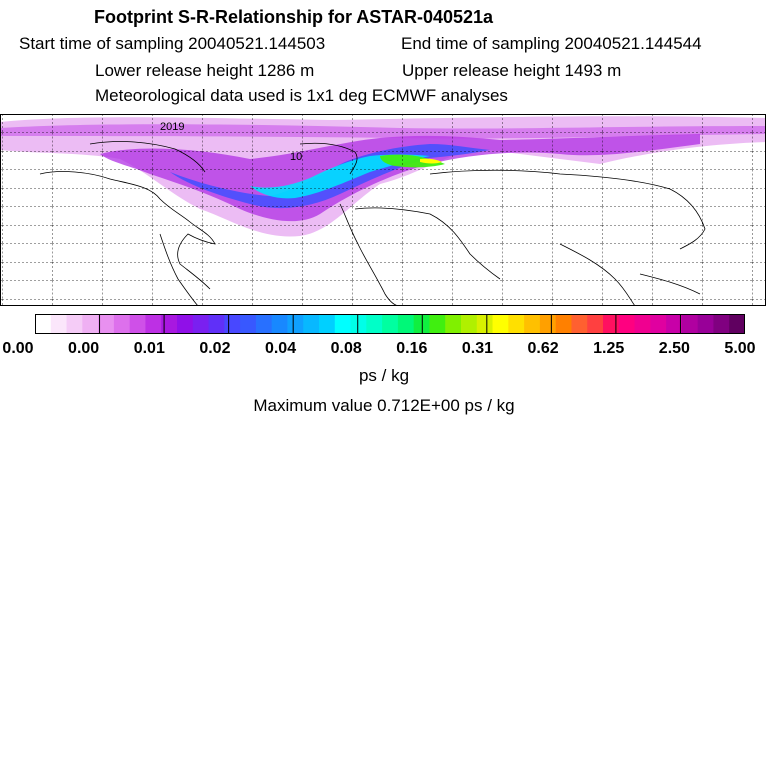 The image size is (768, 768). What do you see at coordinates (215, 348) in the screenshot?
I see `colorbar-tick-label: 0.02` at bounding box center [215, 348].